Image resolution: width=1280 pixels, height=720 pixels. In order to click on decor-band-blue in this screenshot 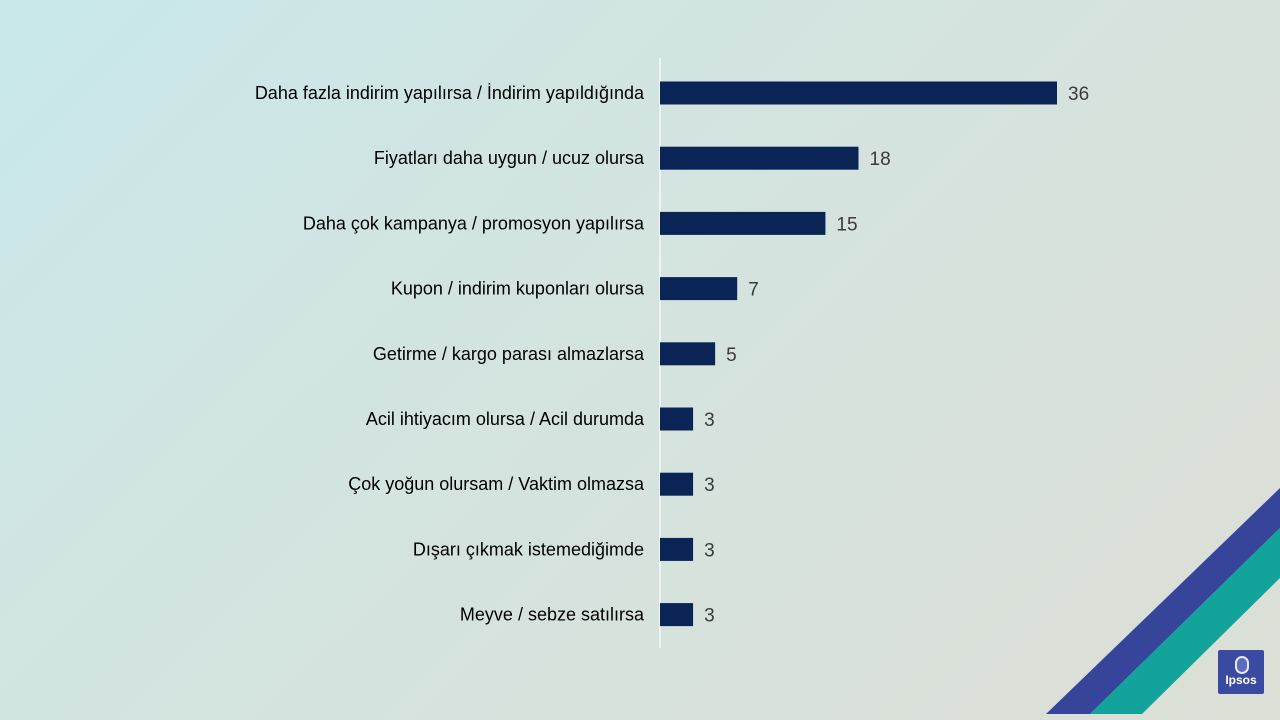, I will do `click(1163, 601)`.